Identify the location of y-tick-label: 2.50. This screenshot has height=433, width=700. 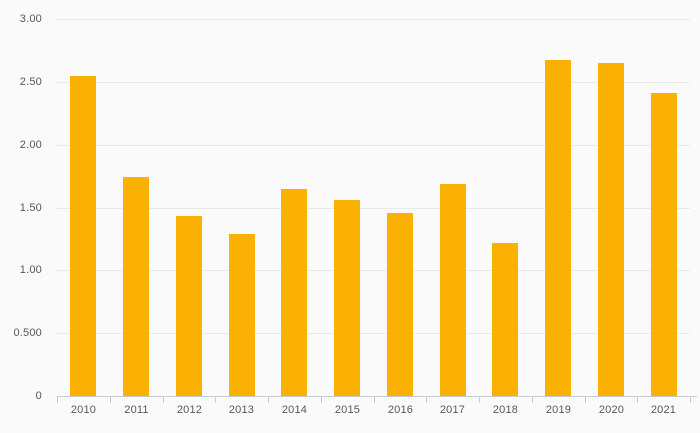
(30, 82).